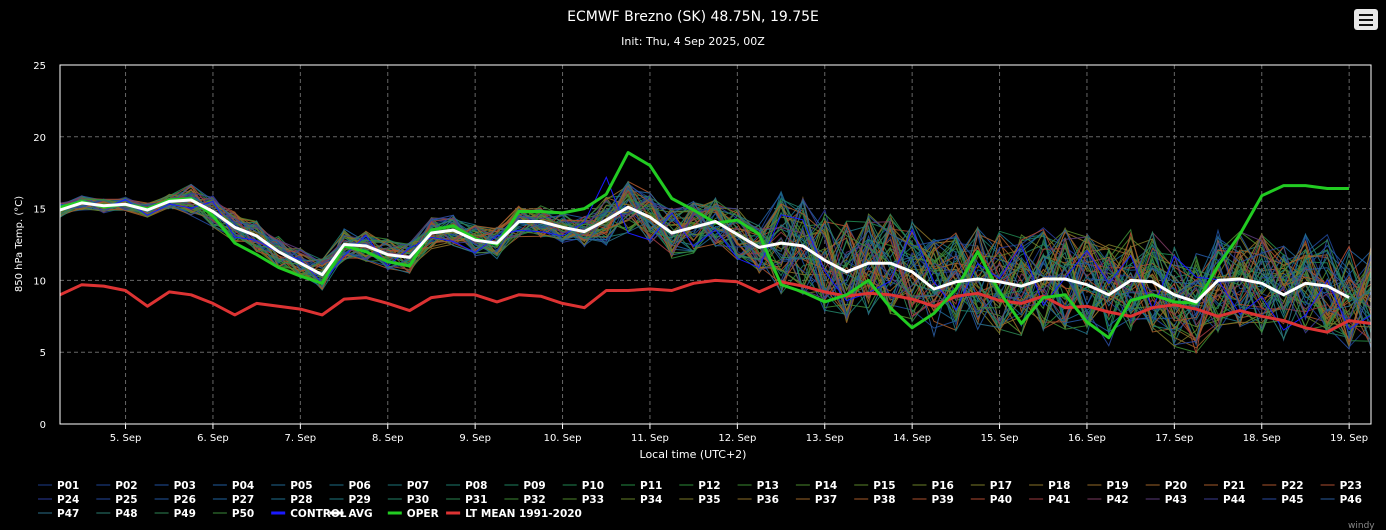  Describe the element at coordinates (1351, 500) in the screenshot. I see `legend-label: P46` at that location.